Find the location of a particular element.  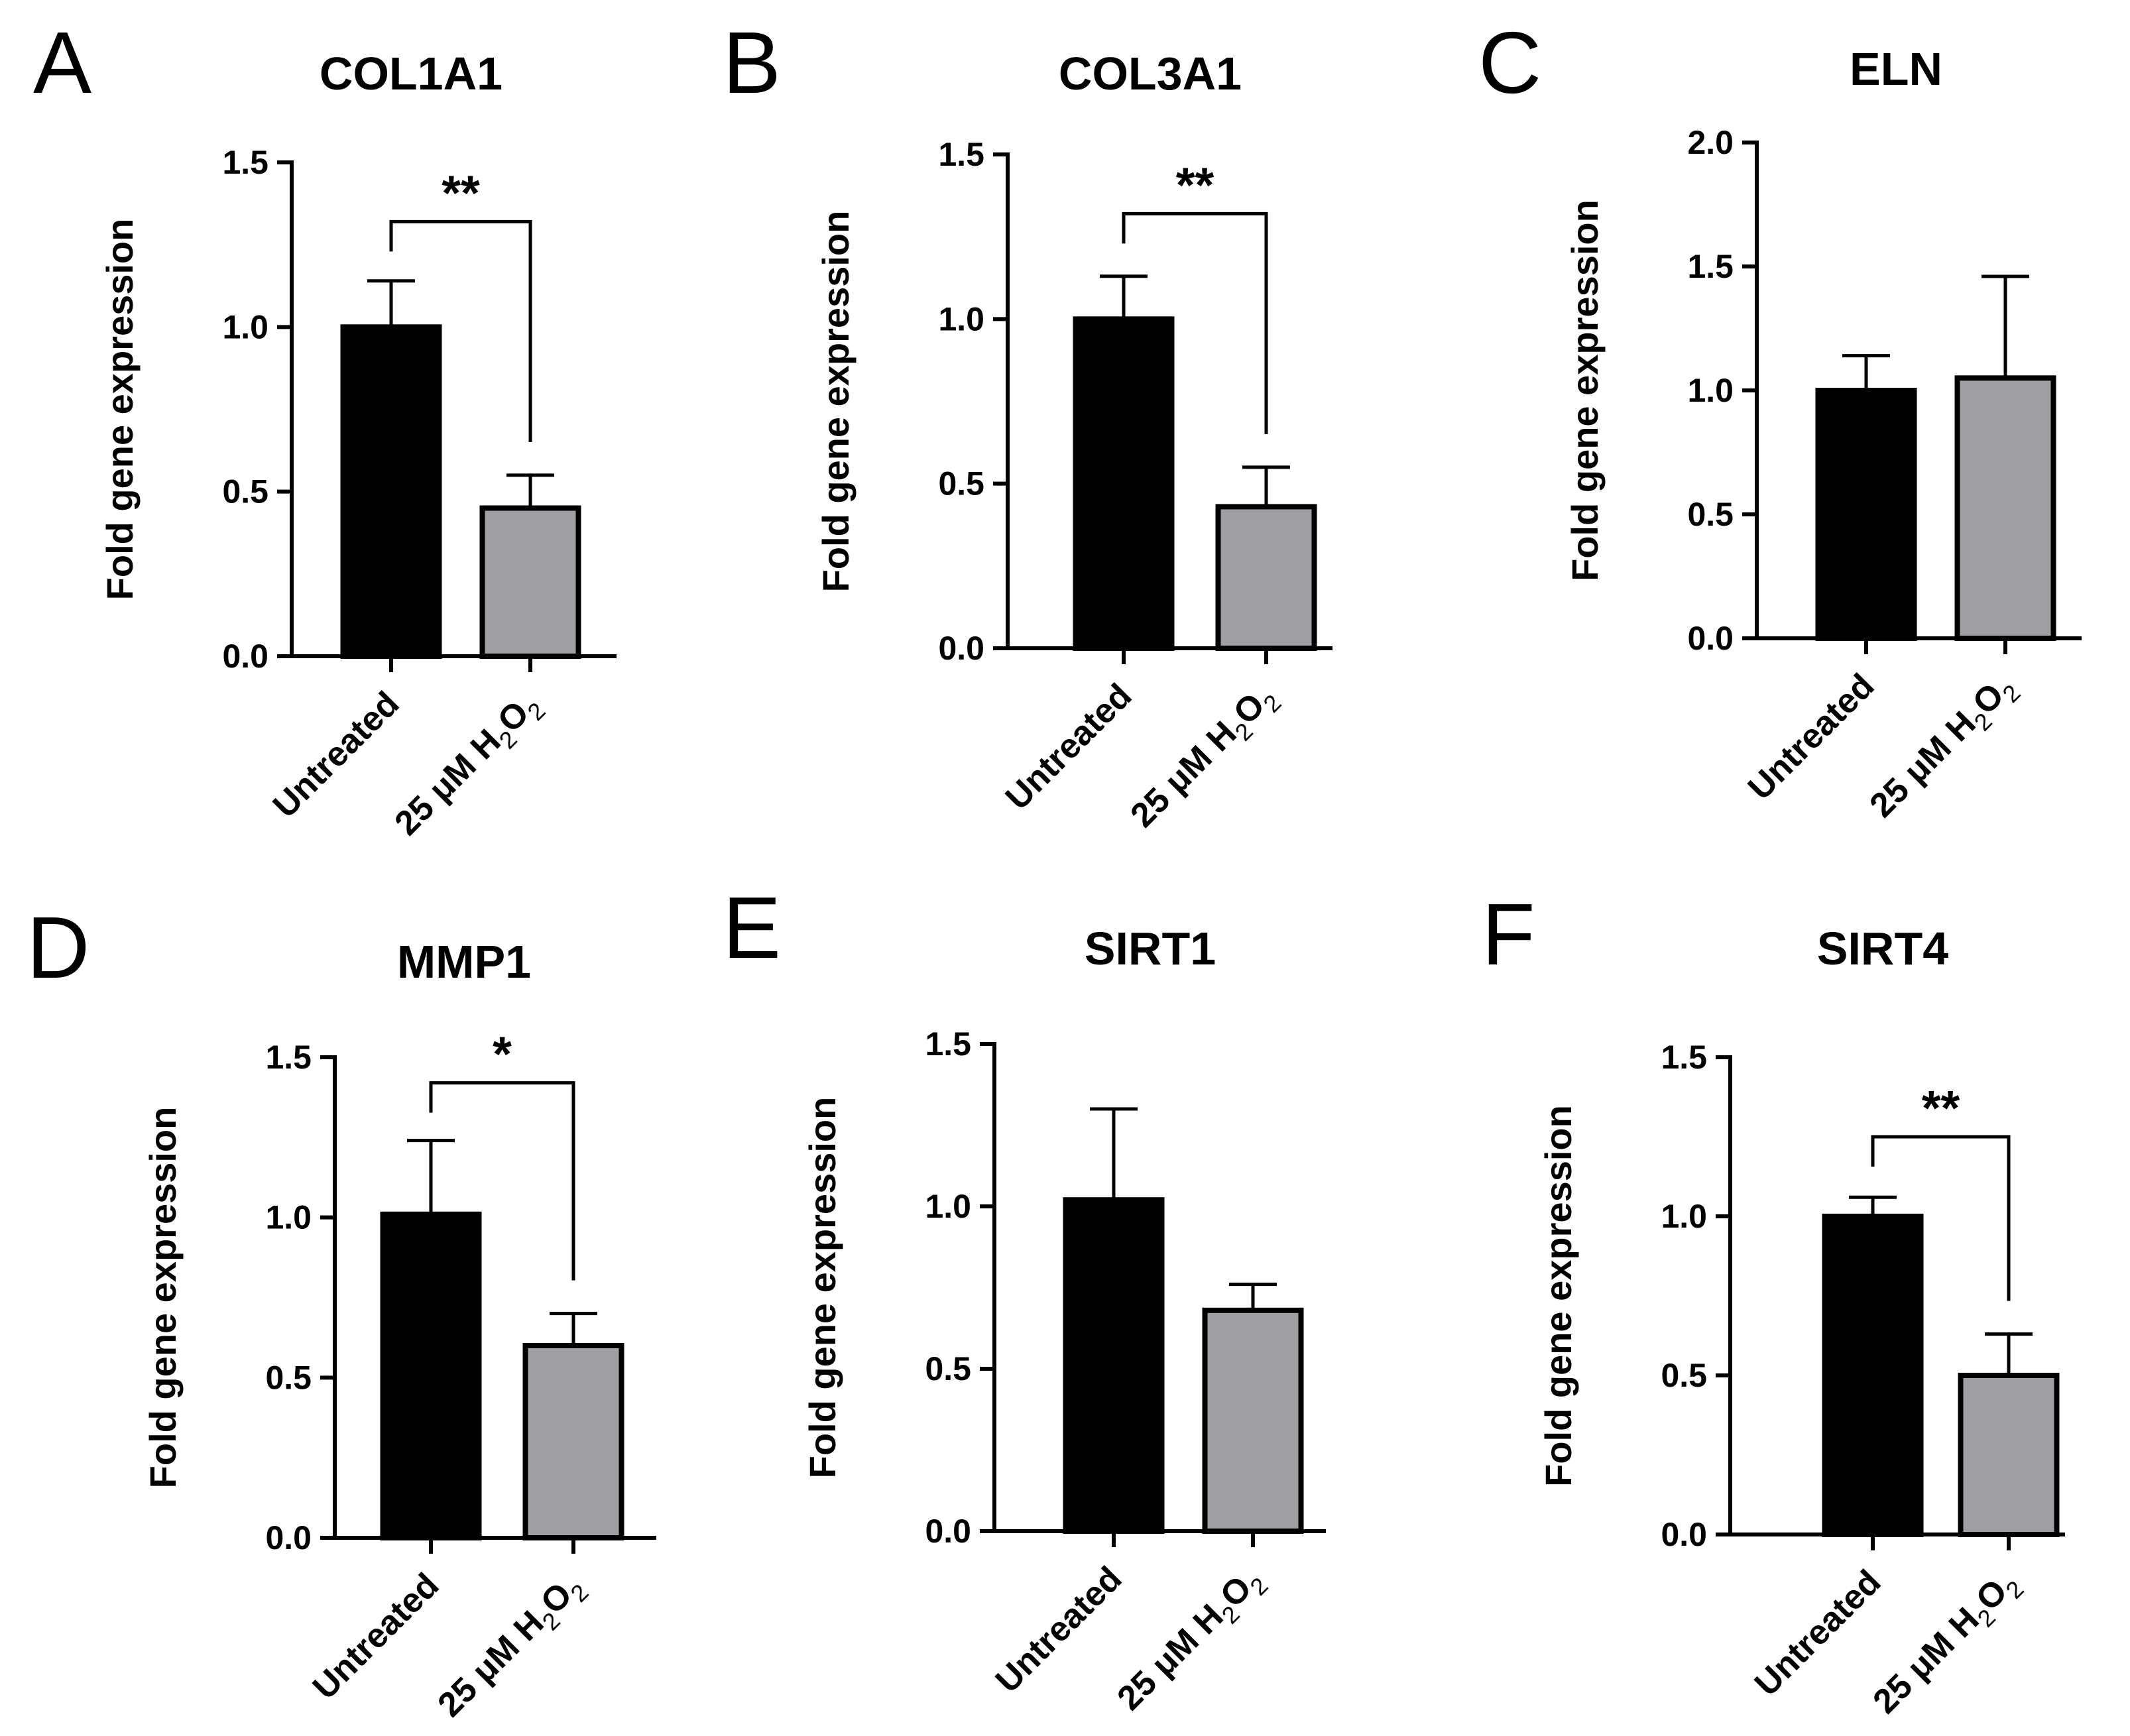

chart-title: ELN is located at coordinates (1896, 69).